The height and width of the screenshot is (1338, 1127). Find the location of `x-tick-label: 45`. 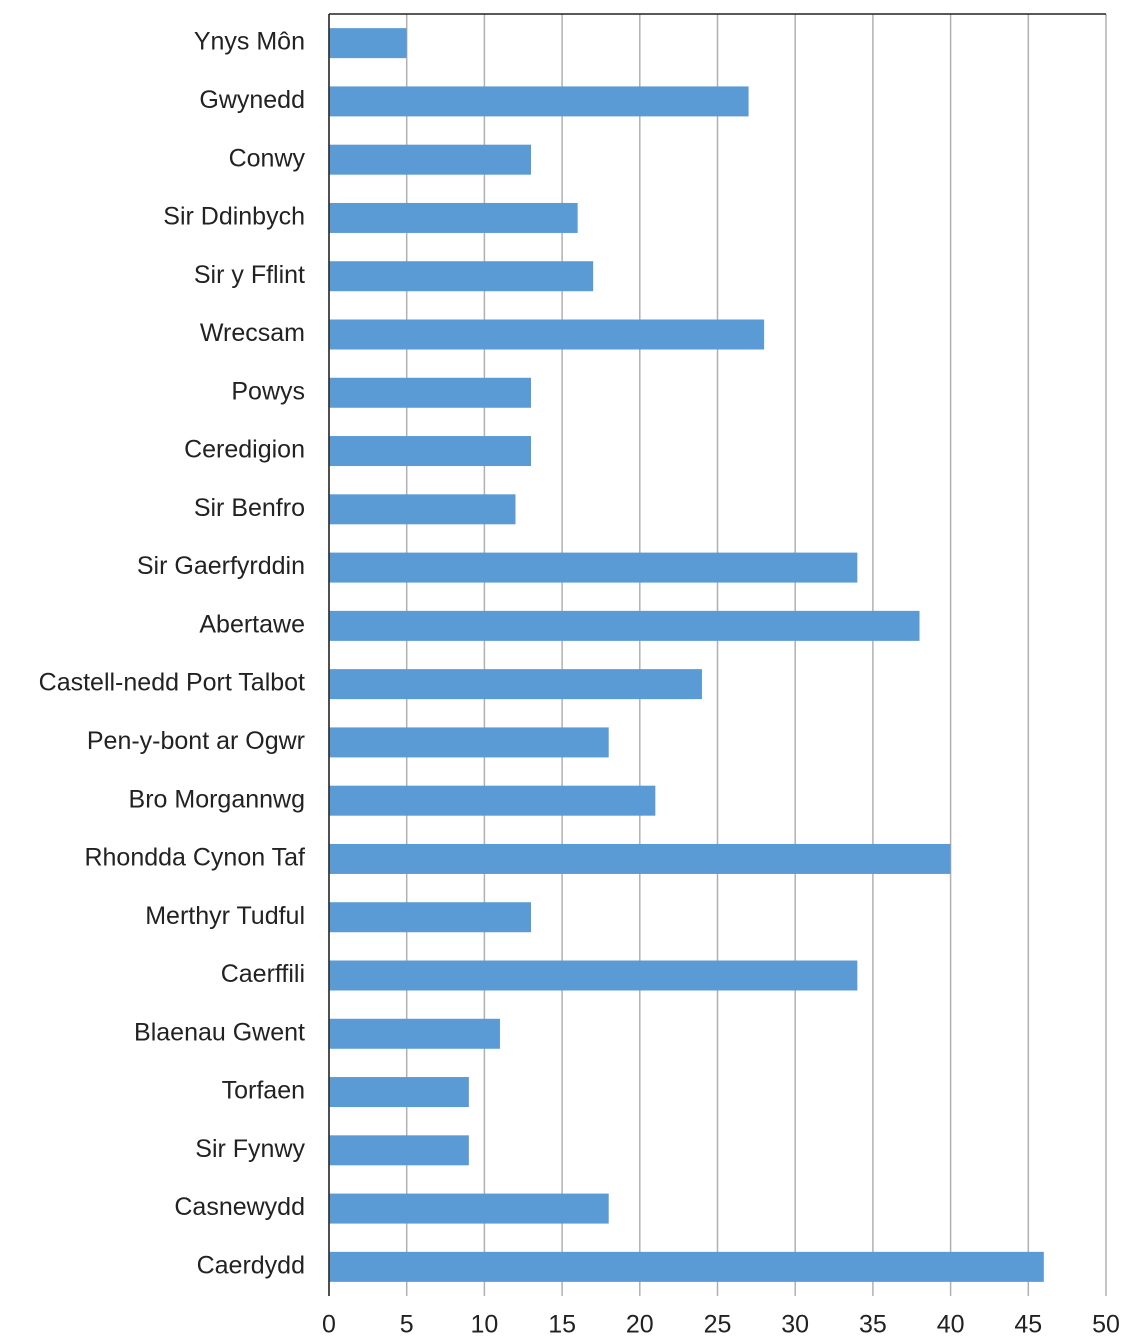

x-tick-label: 45 is located at coordinates (1028, 1324).